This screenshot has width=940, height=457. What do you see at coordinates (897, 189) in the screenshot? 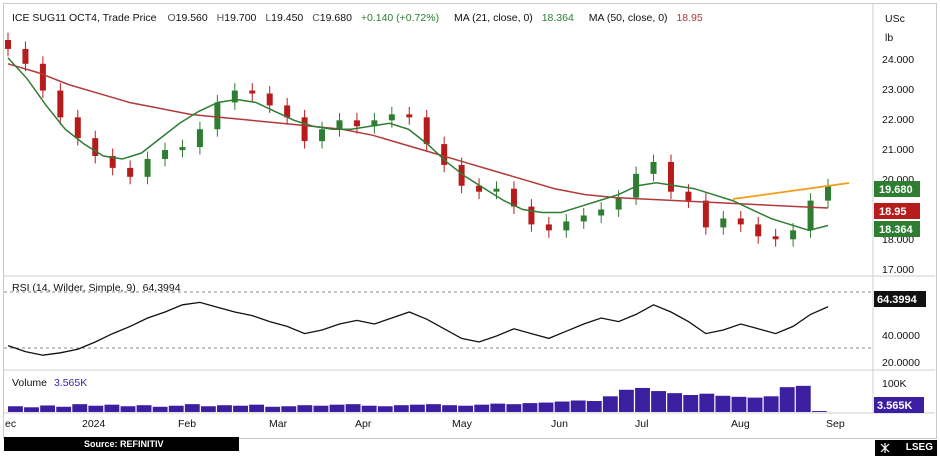
I see `last-price-tag: 19.680` at bounding box center [897, 189].